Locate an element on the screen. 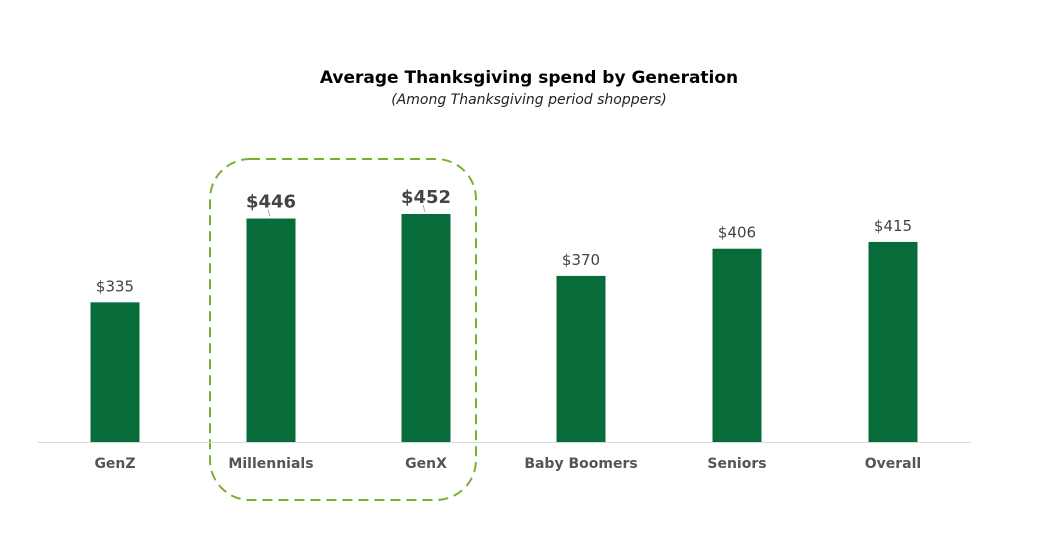 This screenshot has width=1058, height=555. bar-genz is located at coordinates (115, 372).